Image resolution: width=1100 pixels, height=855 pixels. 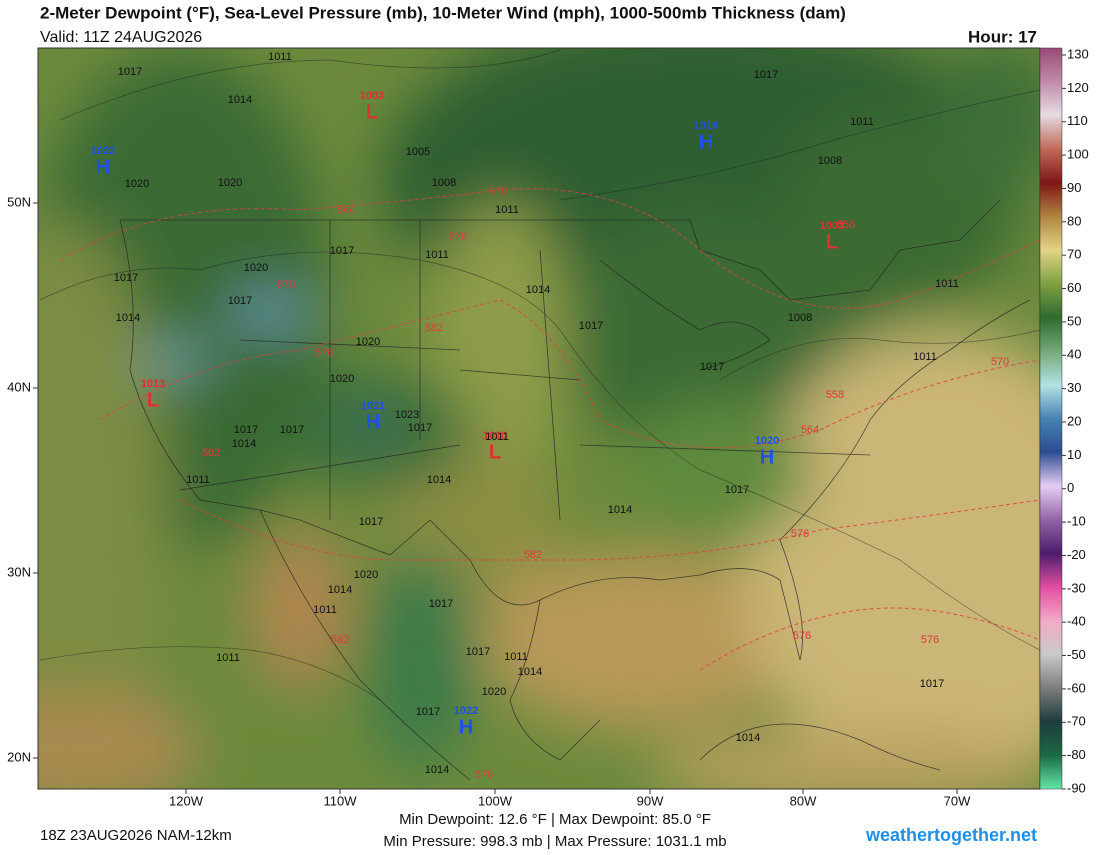 What do you see at coordinates (466, 711) in the screenshot?
I see `pressure-center-value: 1022` at bounding box center [466, 711].